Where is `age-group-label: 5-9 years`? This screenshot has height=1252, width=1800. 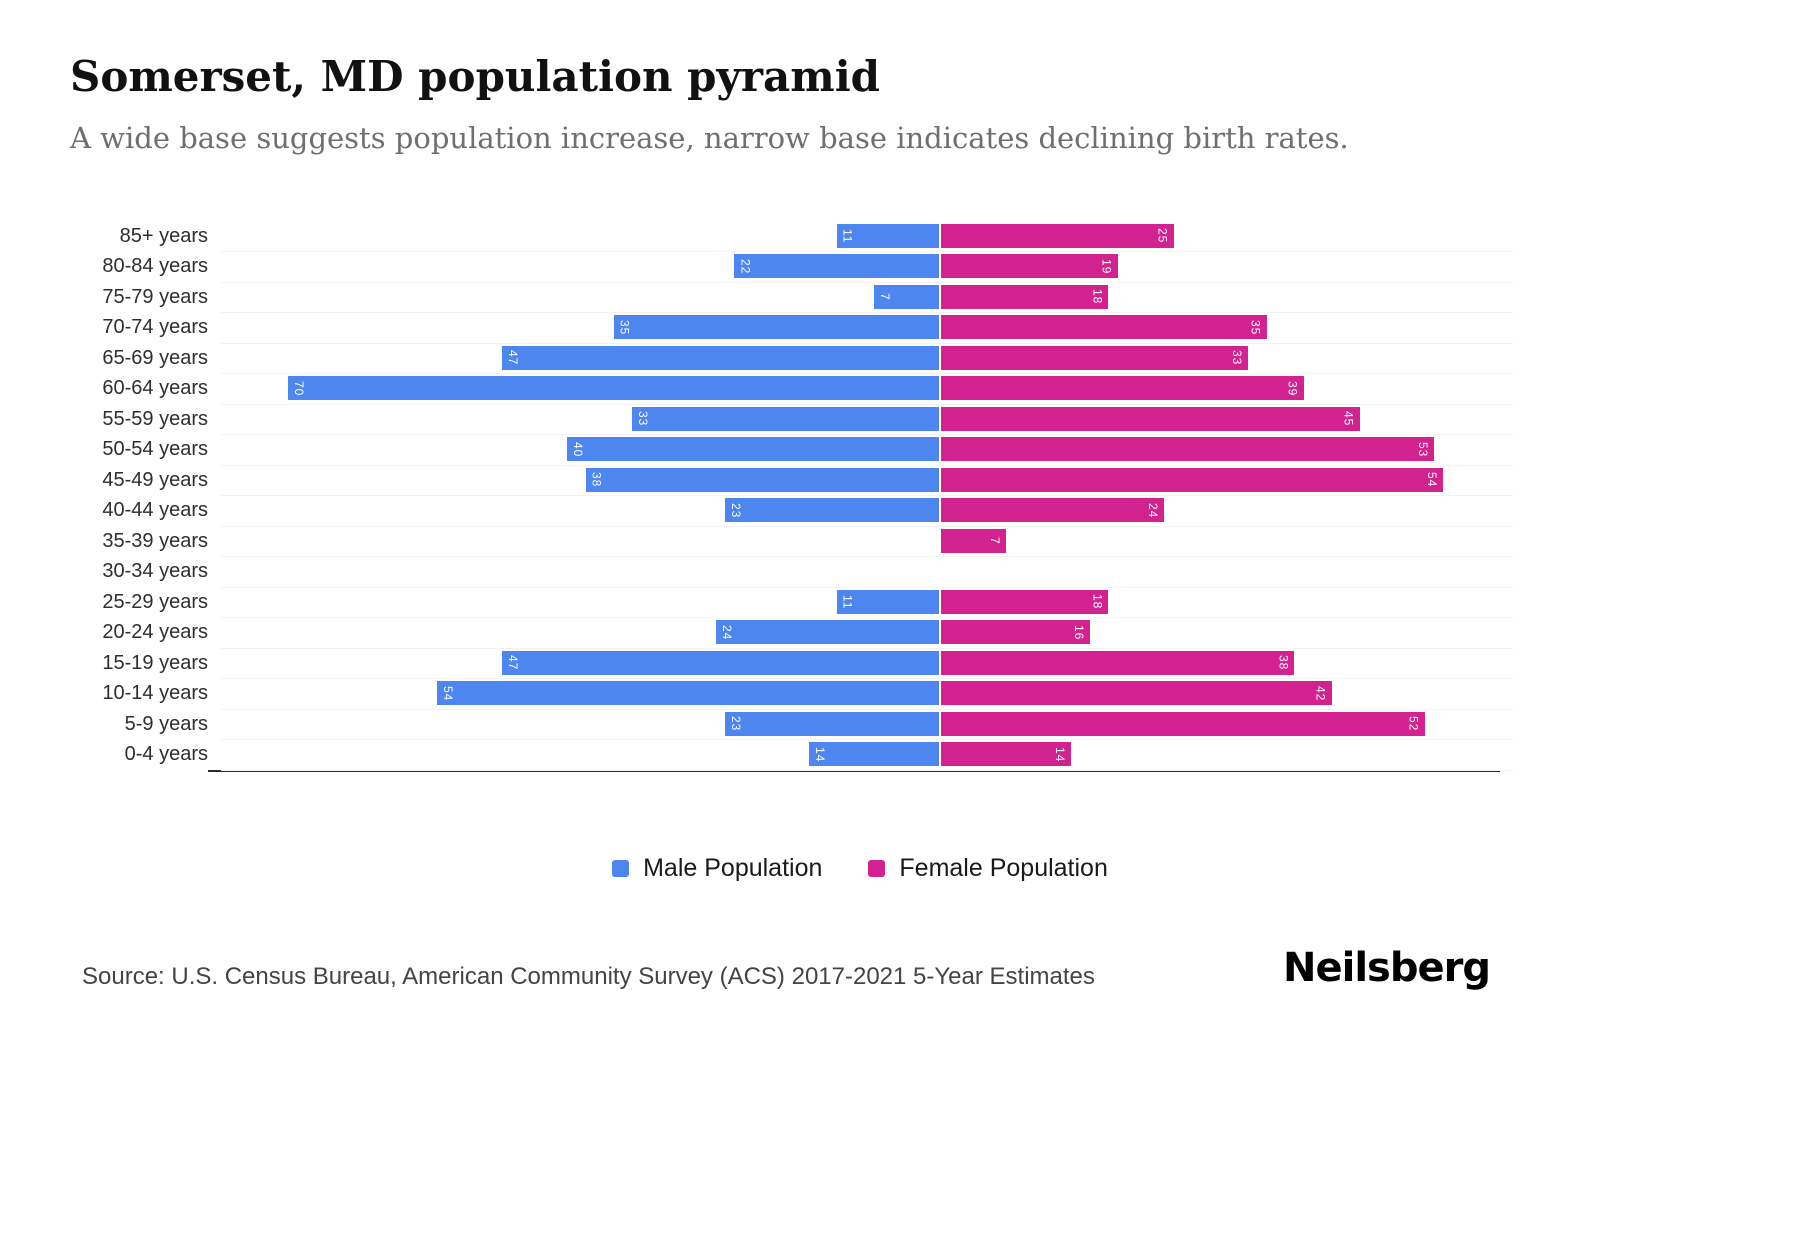
age-group-label: 5-9 years is located at coordinates (166, 723).